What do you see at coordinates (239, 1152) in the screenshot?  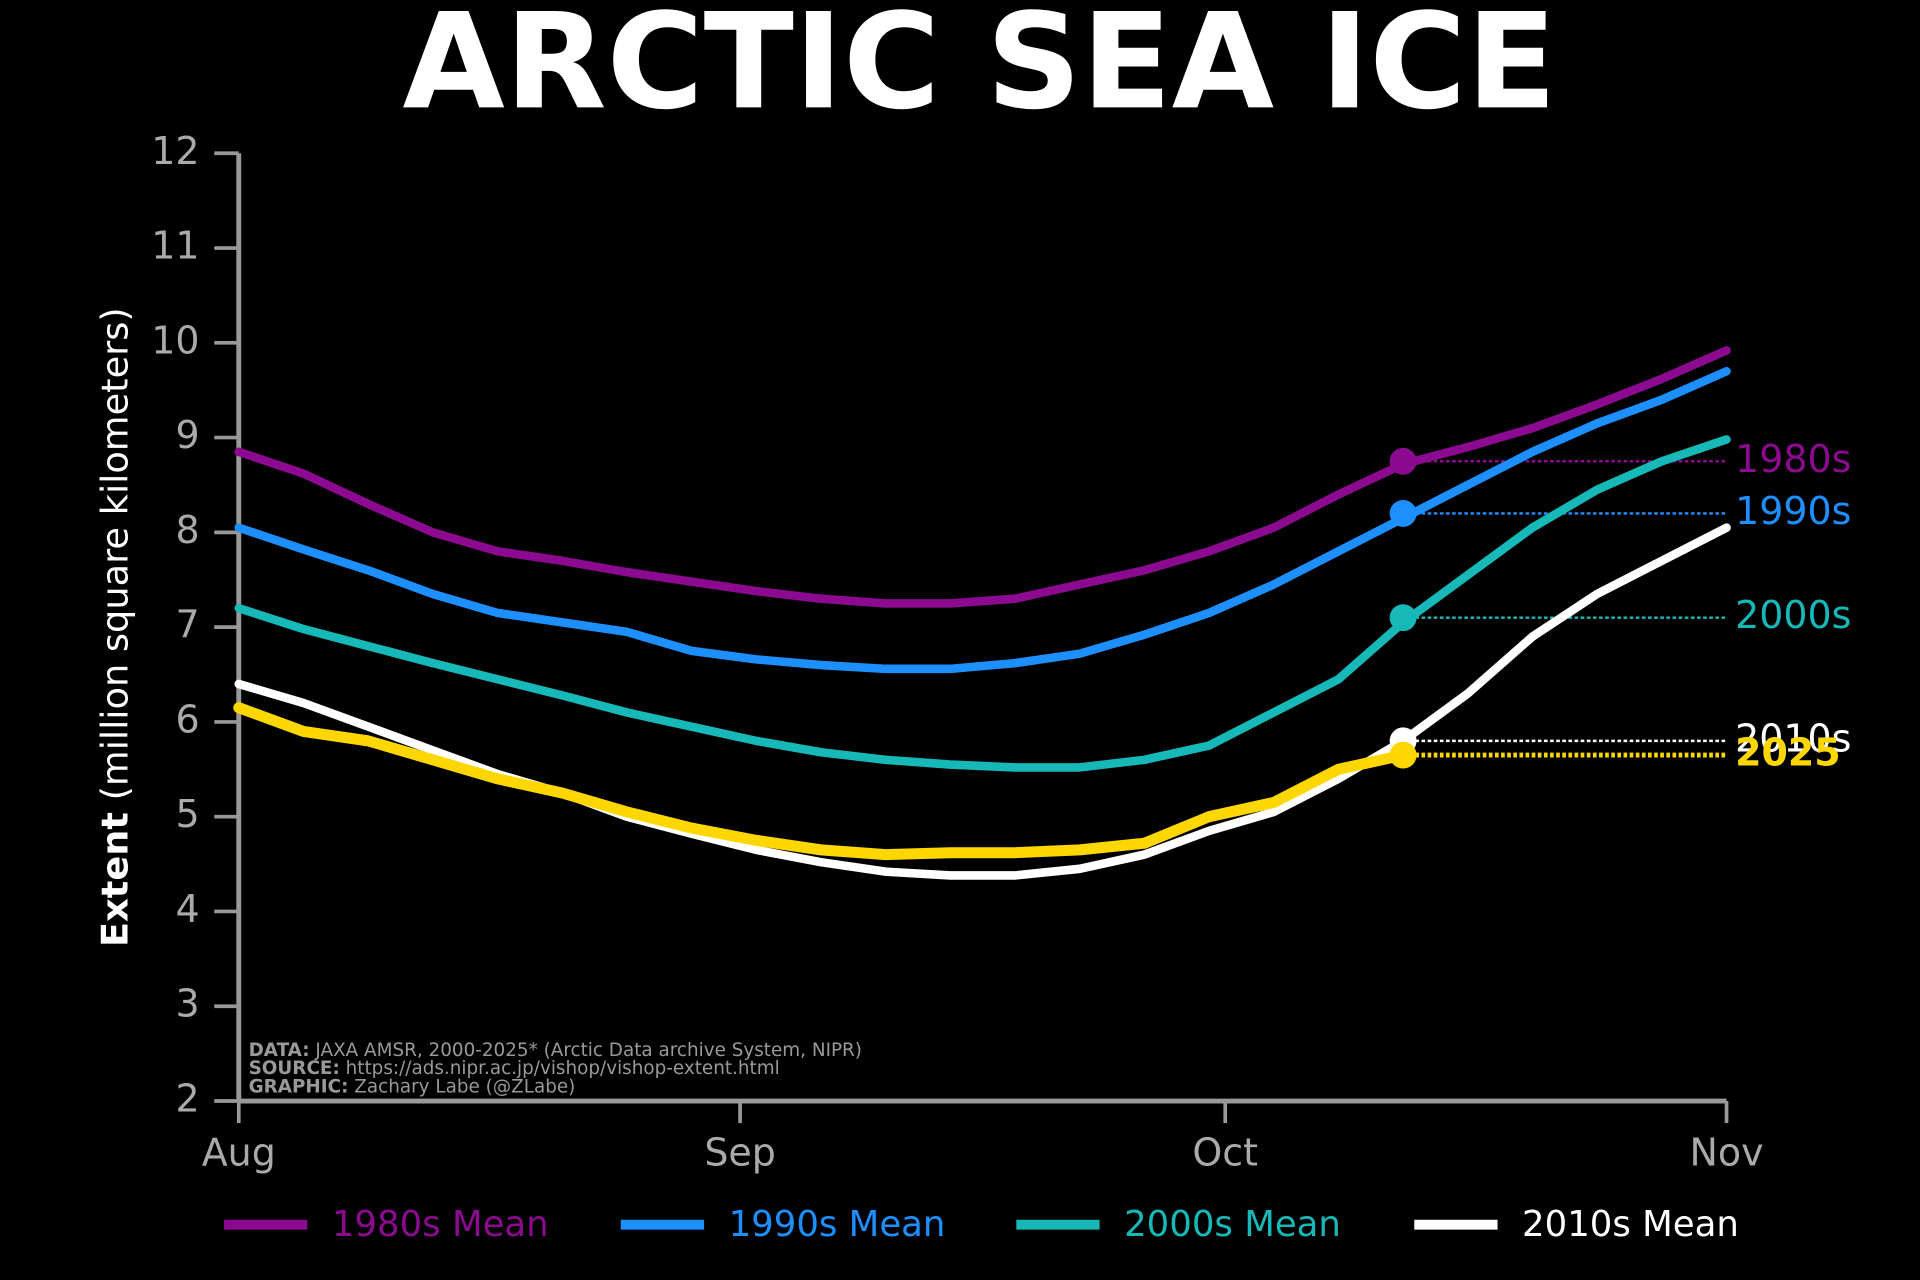 I see `x-tick-label: Aug` at bounding box center [239, 1152].